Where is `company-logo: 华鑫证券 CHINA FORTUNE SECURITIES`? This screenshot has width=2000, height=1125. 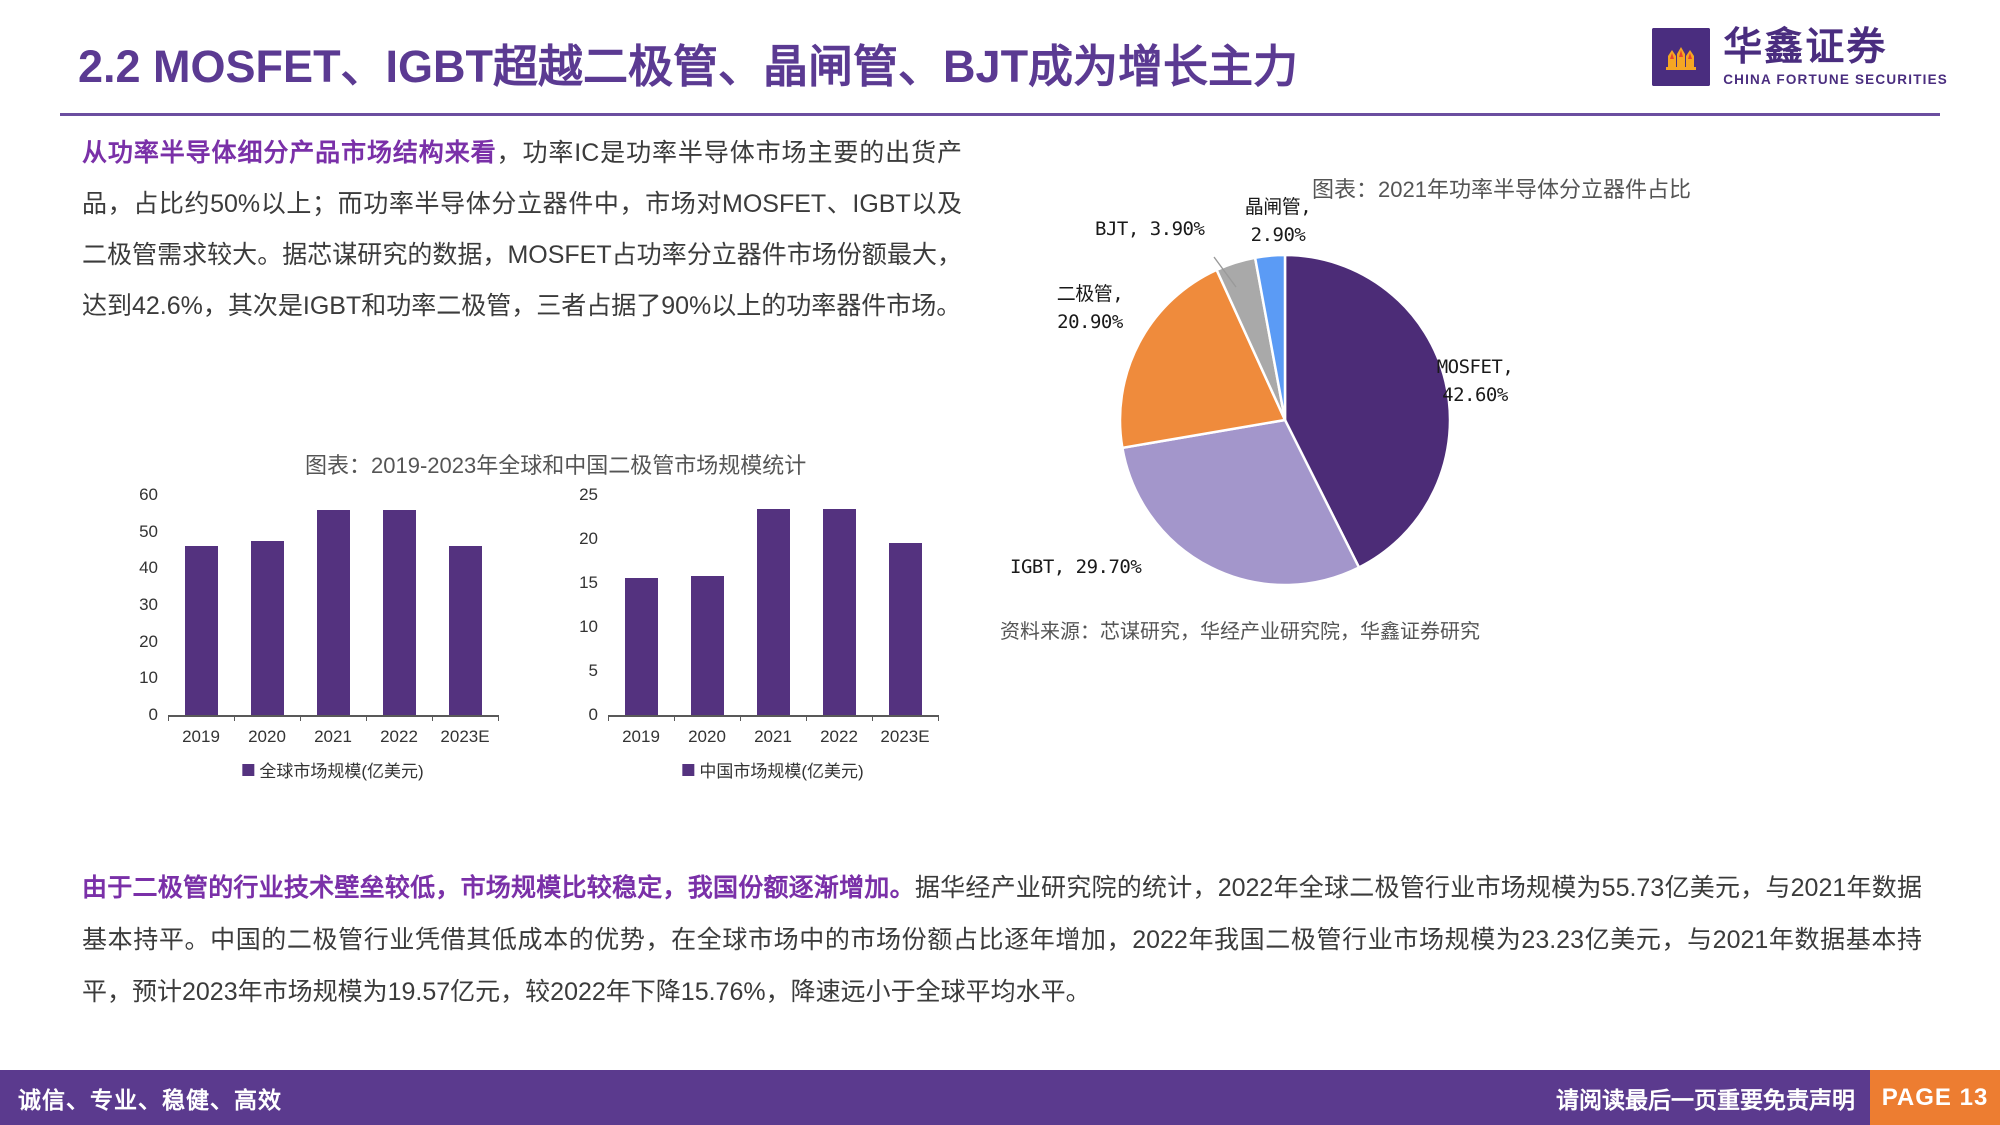 company-logo: 华鑫证券 CHINA FORTUNE SECURITIES is located at coordinates (1800, 56).